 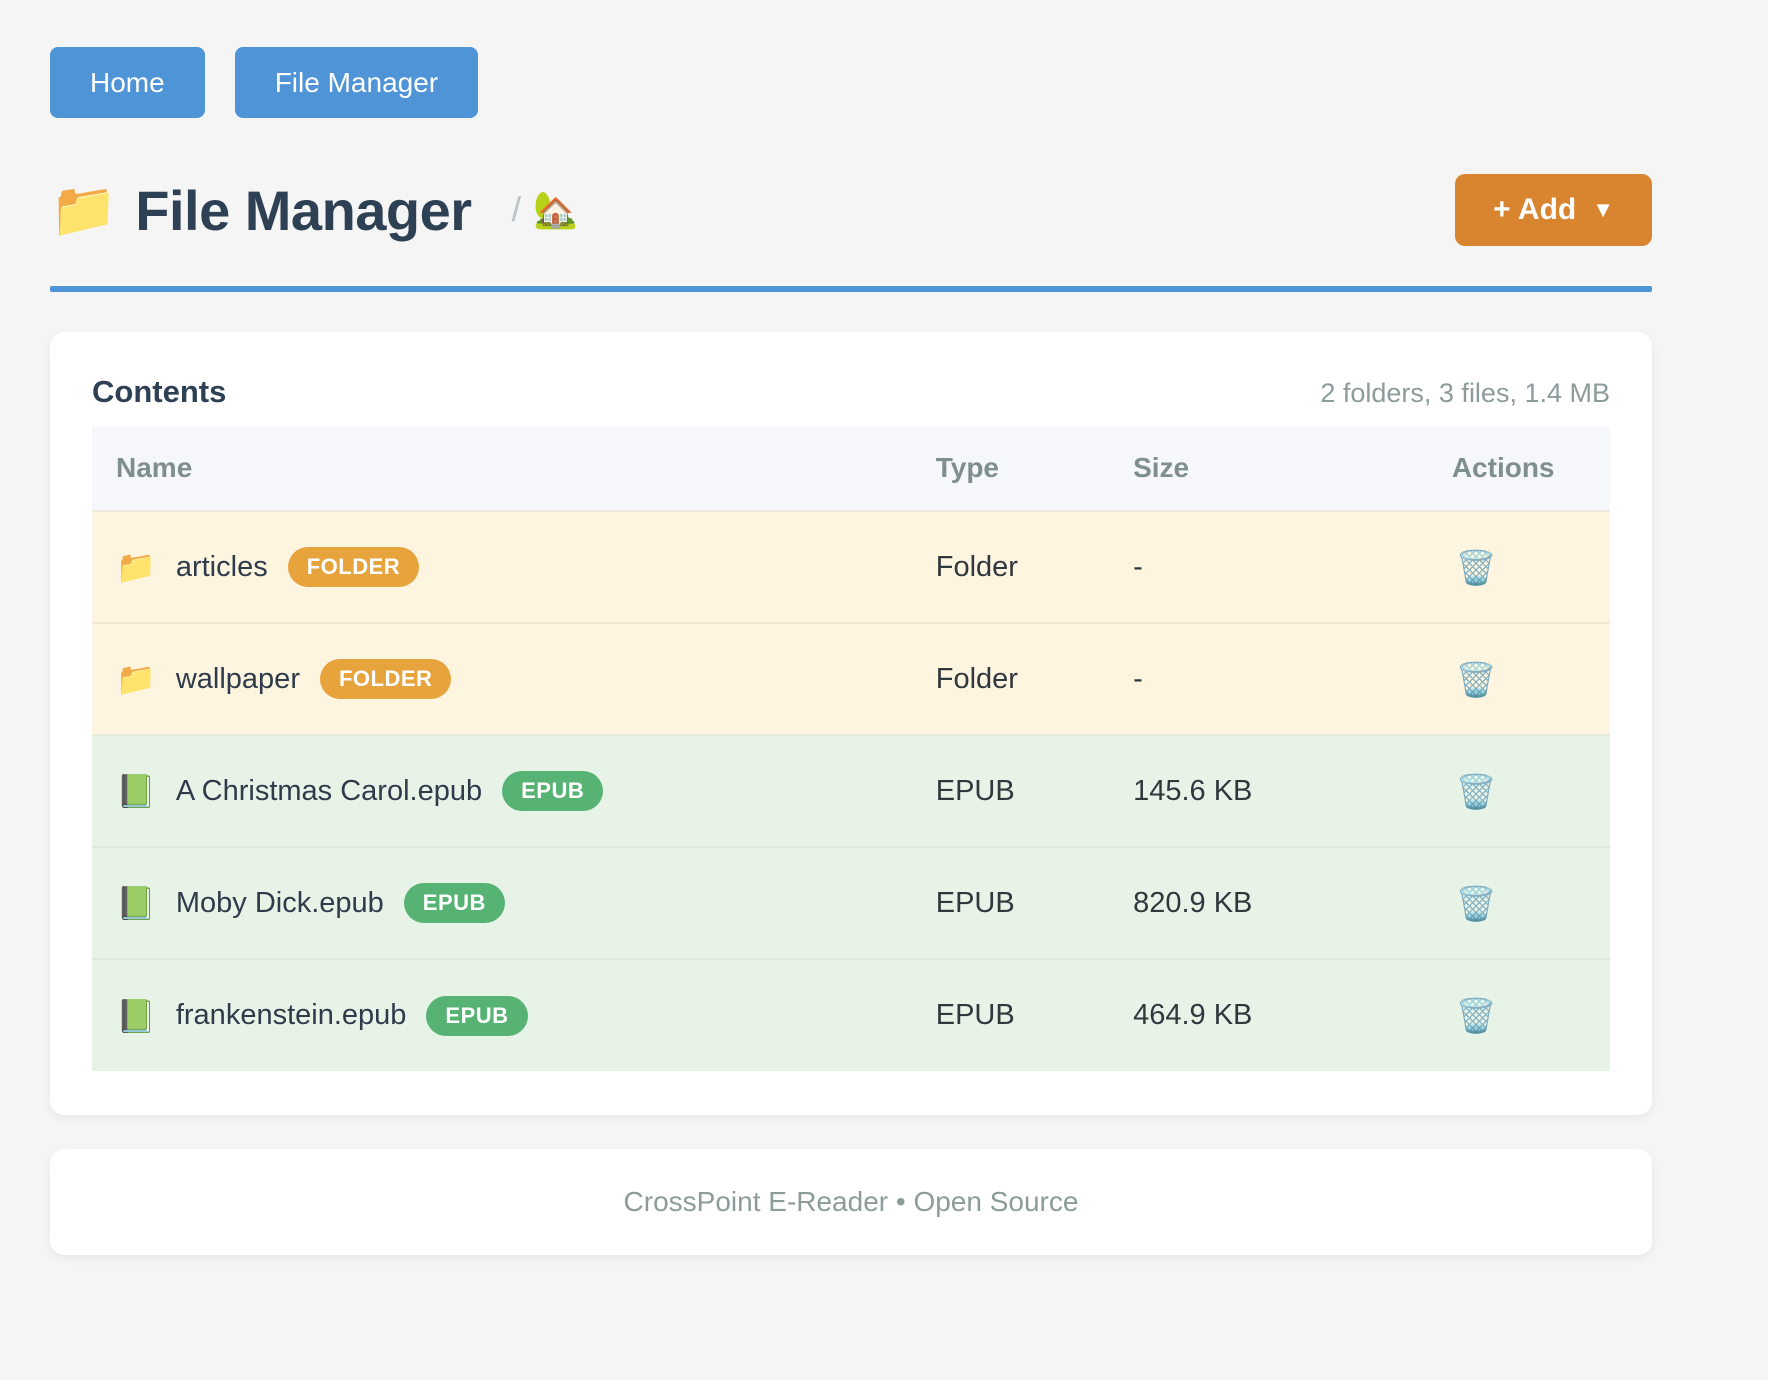 I want to click on item-size: 464.9 KB, so click(x=1268, y=1014).